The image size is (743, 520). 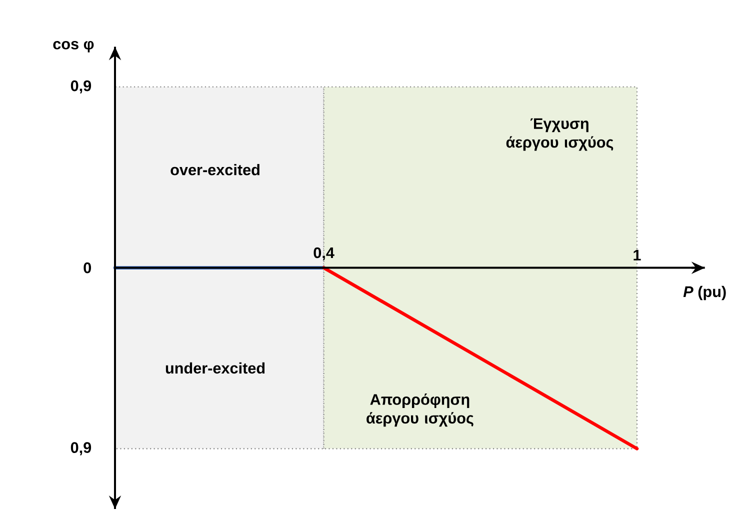 I want to click on x-tick-label: 0,4, so click(x=324, y=253).